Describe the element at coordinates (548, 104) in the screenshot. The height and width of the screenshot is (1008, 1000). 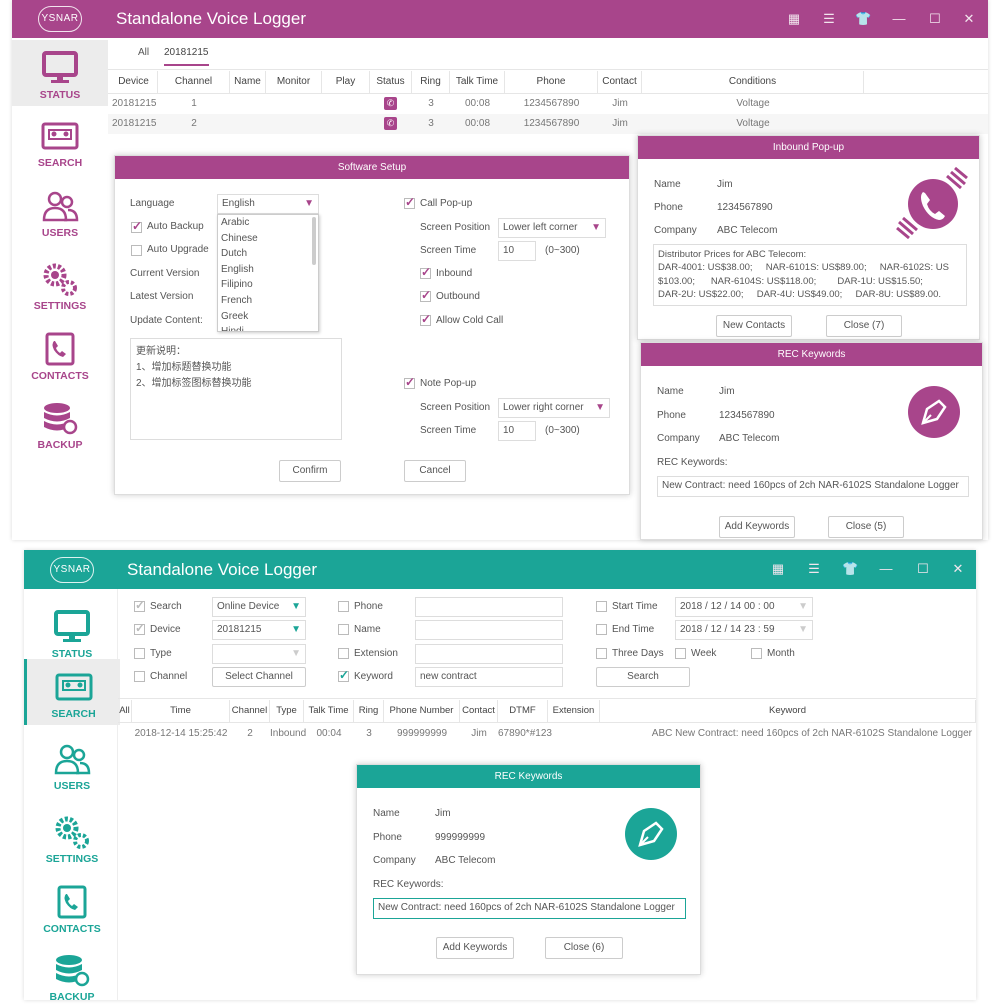
I see `table-row: 20181215 1 ✆ 3 00:08 1234567890 Jim Voltage` at that location.